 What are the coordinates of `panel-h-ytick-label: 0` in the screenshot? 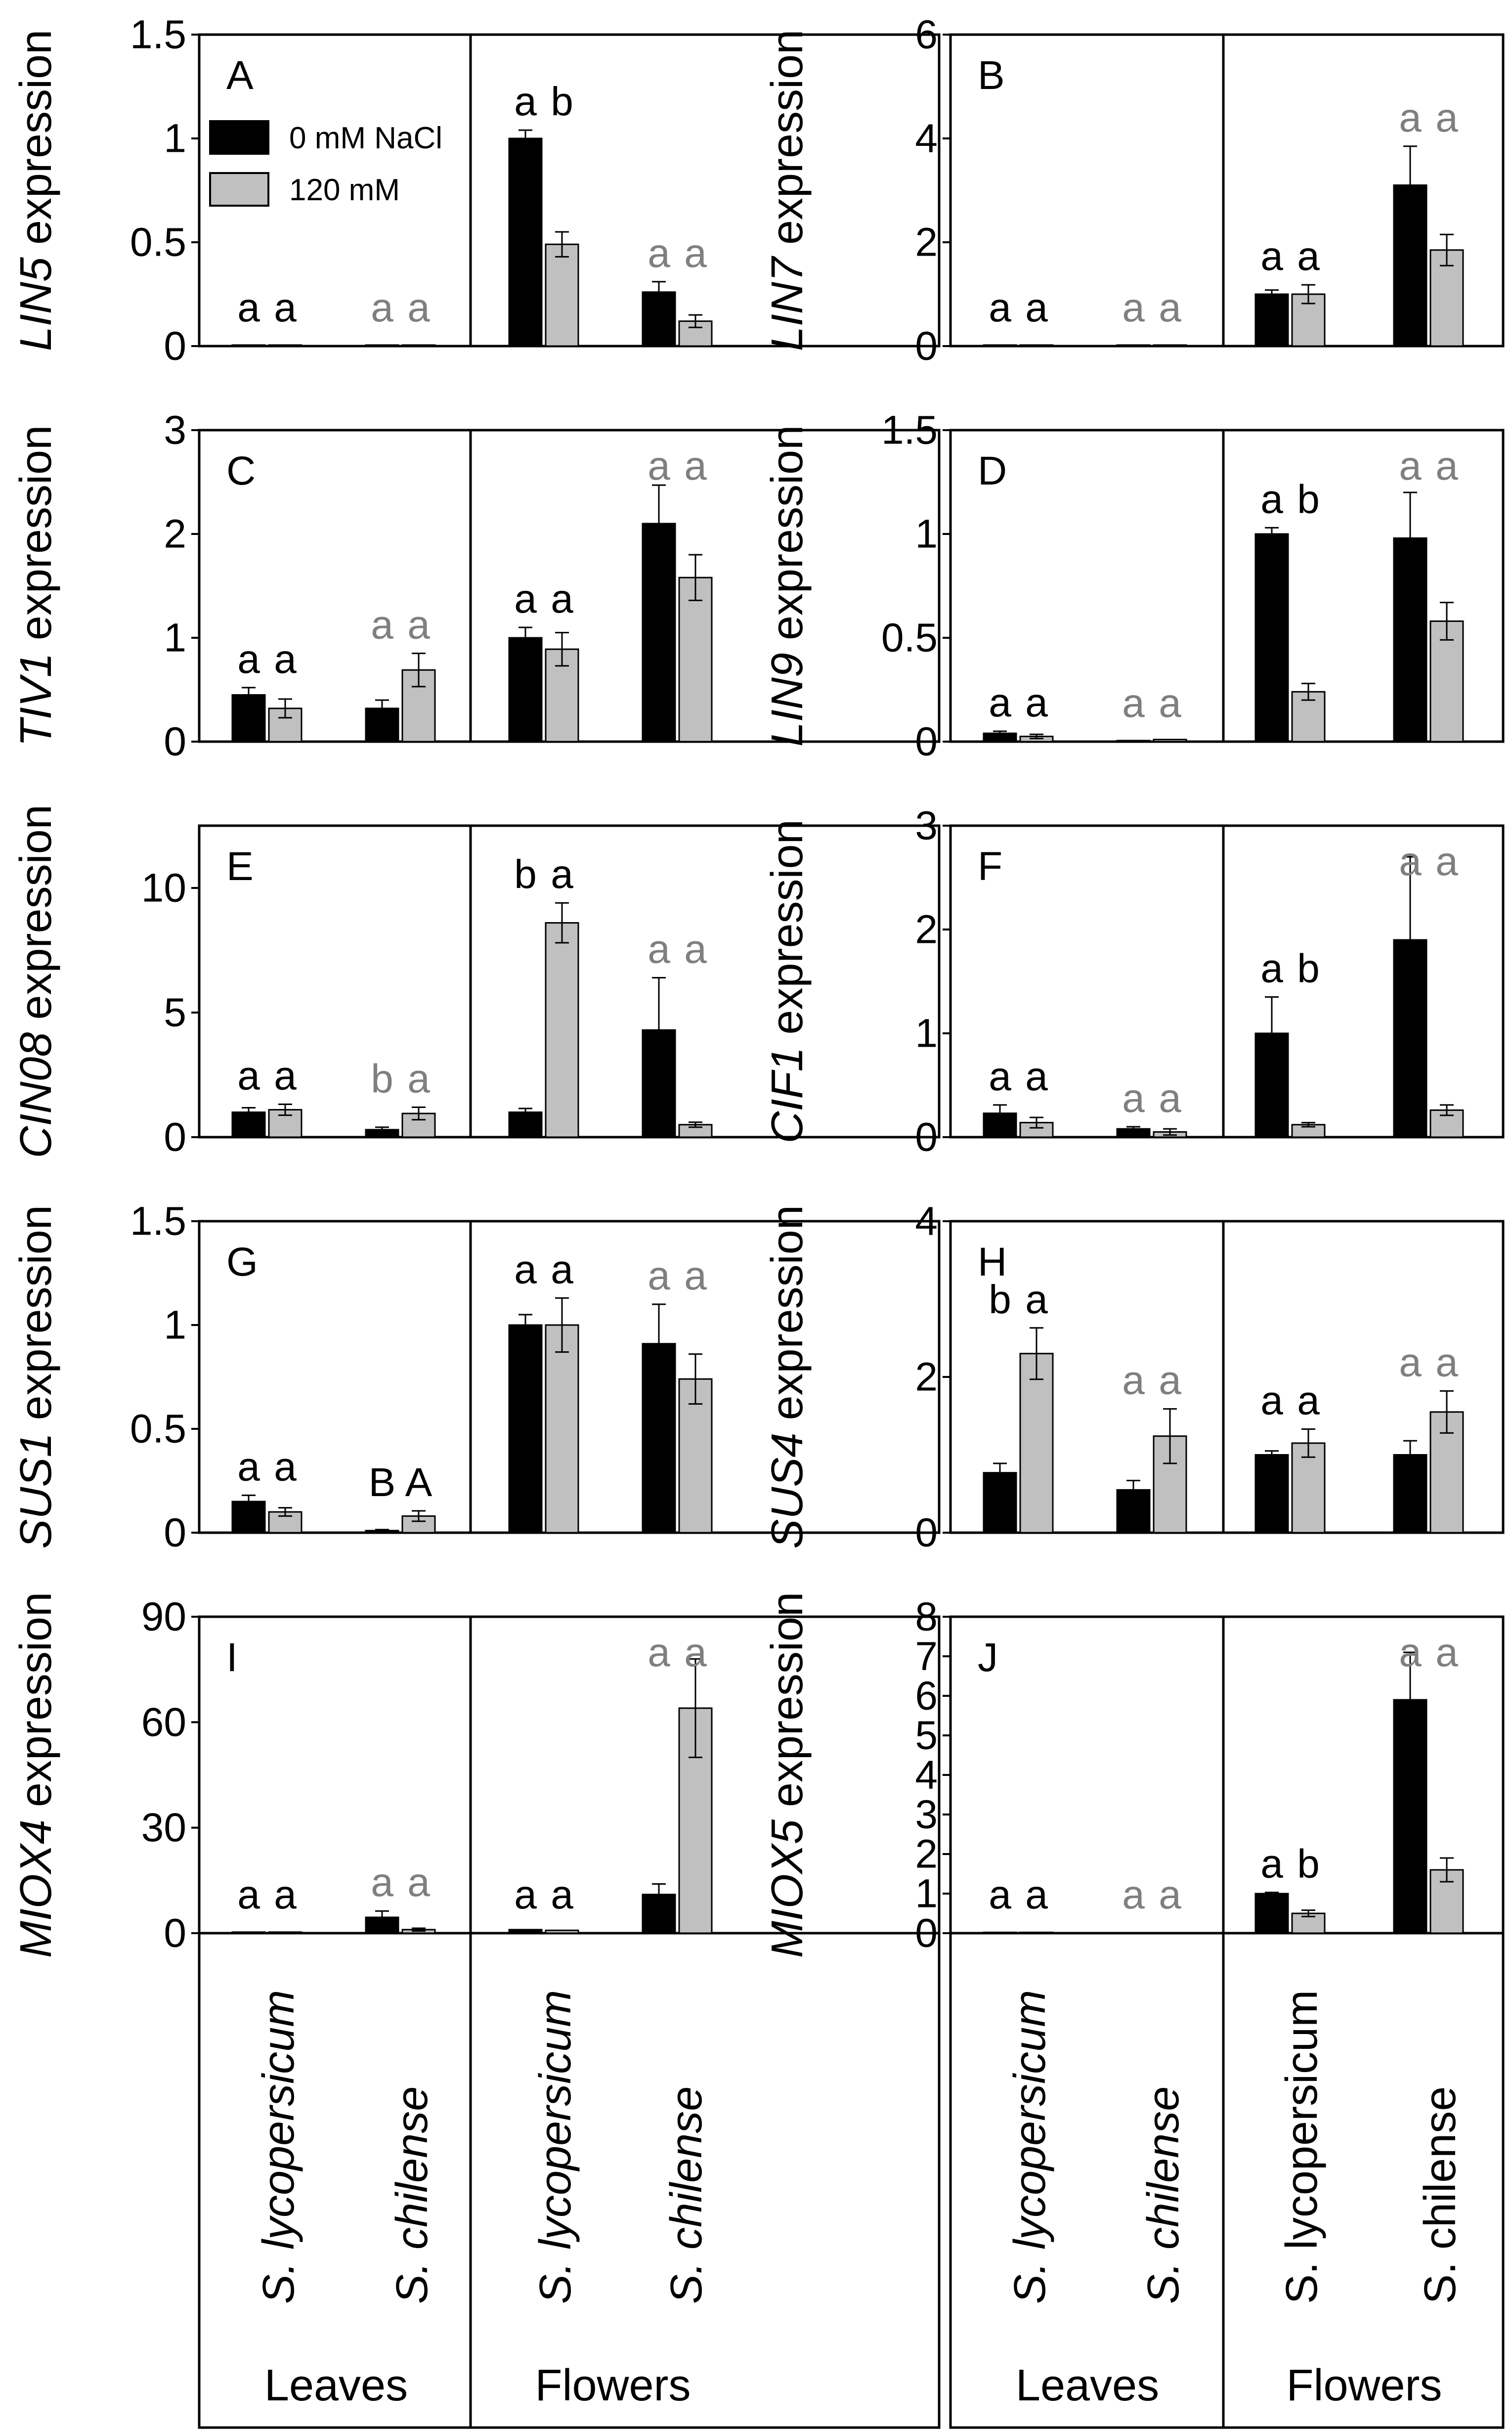 It's located at (927, 1532).